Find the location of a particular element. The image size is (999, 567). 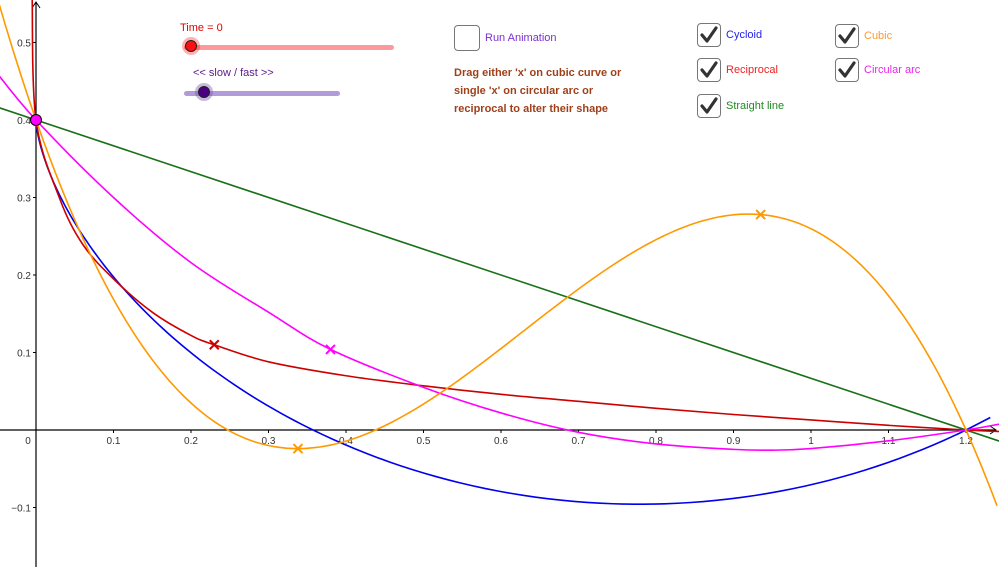

run-animation-checkbox: Run Animation is located at coordinates (505, 38).